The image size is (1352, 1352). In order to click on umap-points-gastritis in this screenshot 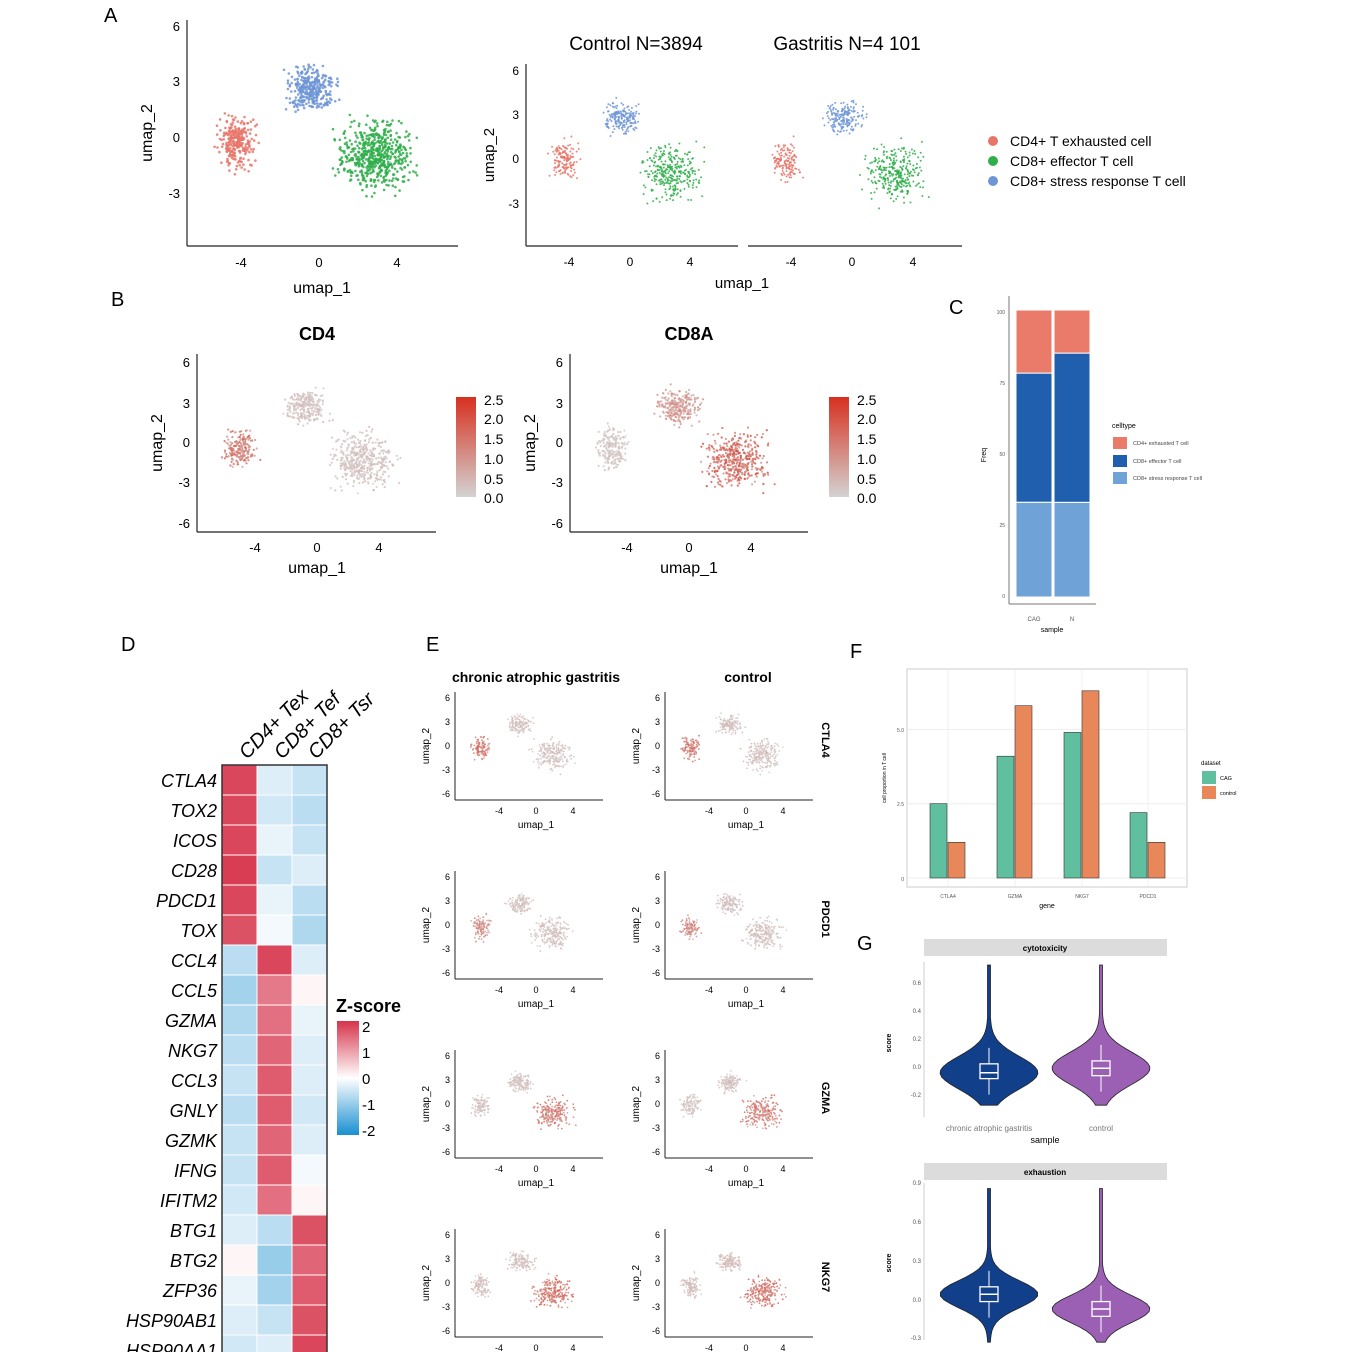, I will do `click(850, 154)`.